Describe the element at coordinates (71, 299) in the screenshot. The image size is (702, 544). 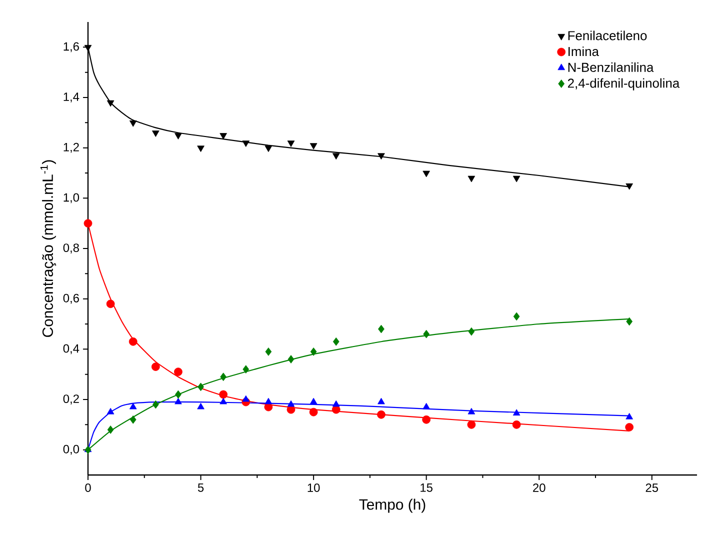
I see `y-tick-label: 0,6` at that location.